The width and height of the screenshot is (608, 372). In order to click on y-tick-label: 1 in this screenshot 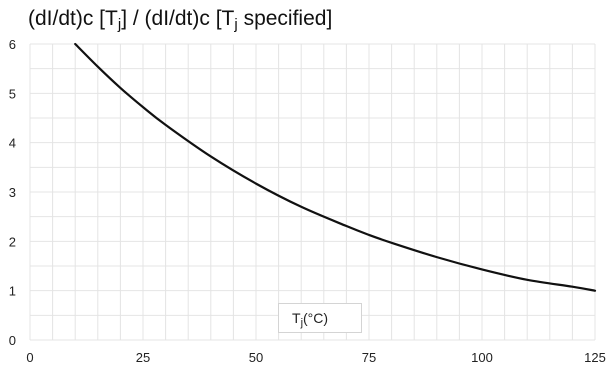, I will do `click(12, 291)`.